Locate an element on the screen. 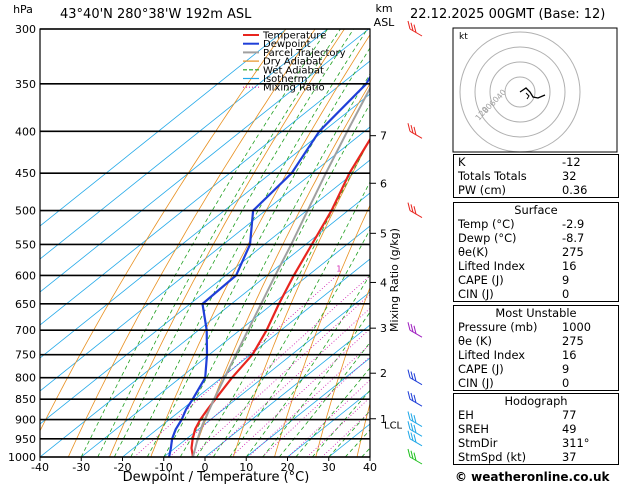  row-label: Dewp (°C) is located at coordinates (487, 238).